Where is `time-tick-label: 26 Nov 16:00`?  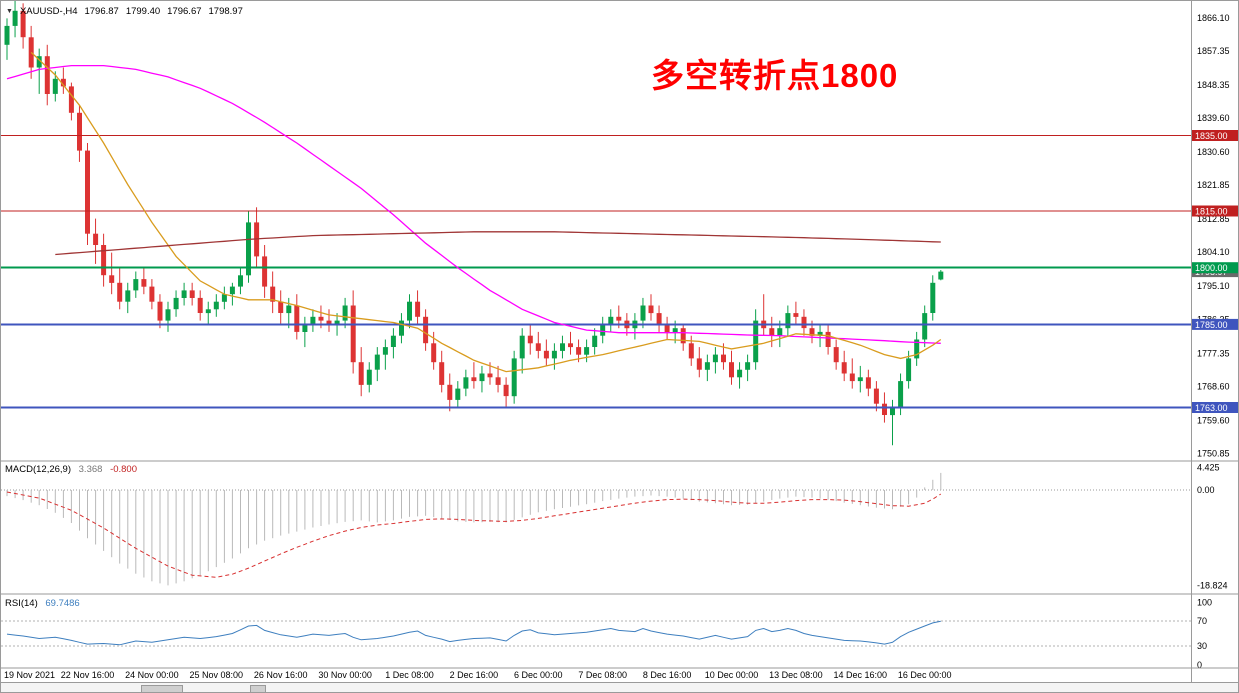
time-tick-label: 26 Nov 16:00 is located at coordinates (281, 675).